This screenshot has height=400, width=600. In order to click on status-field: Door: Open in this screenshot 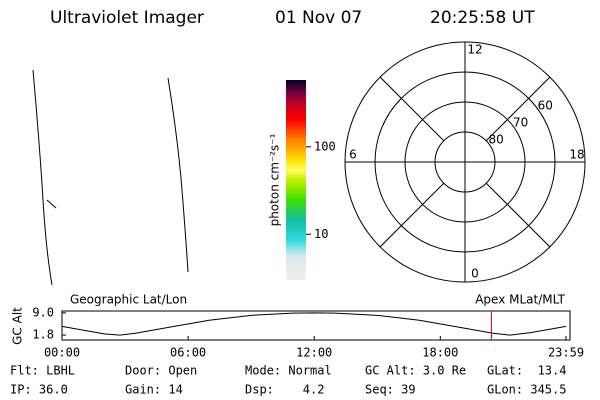, I will do `click(161, 371)`.